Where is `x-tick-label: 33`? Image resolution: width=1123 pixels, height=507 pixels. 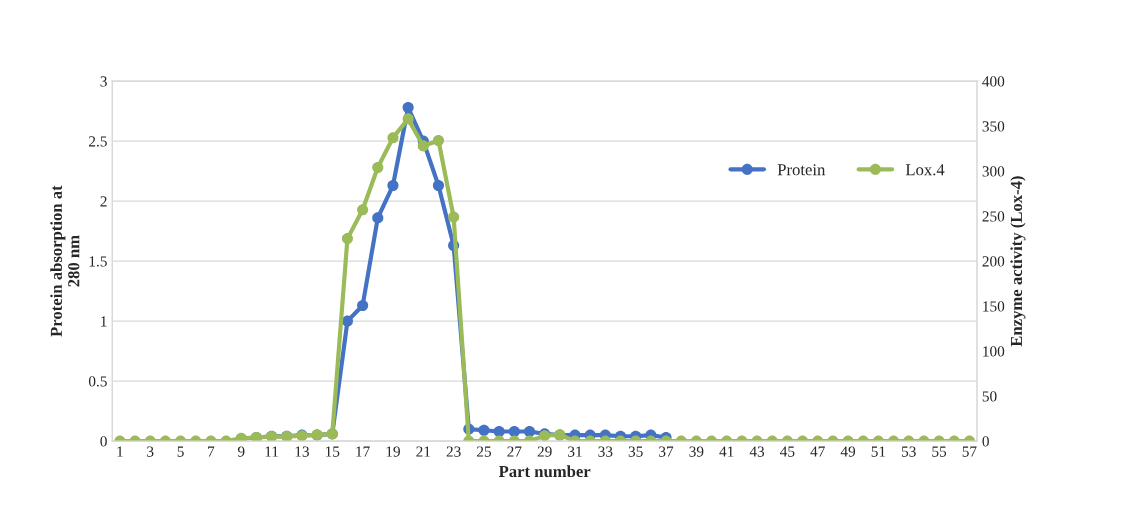
x-tick-label: 33 is located at coordinates (605, 451).